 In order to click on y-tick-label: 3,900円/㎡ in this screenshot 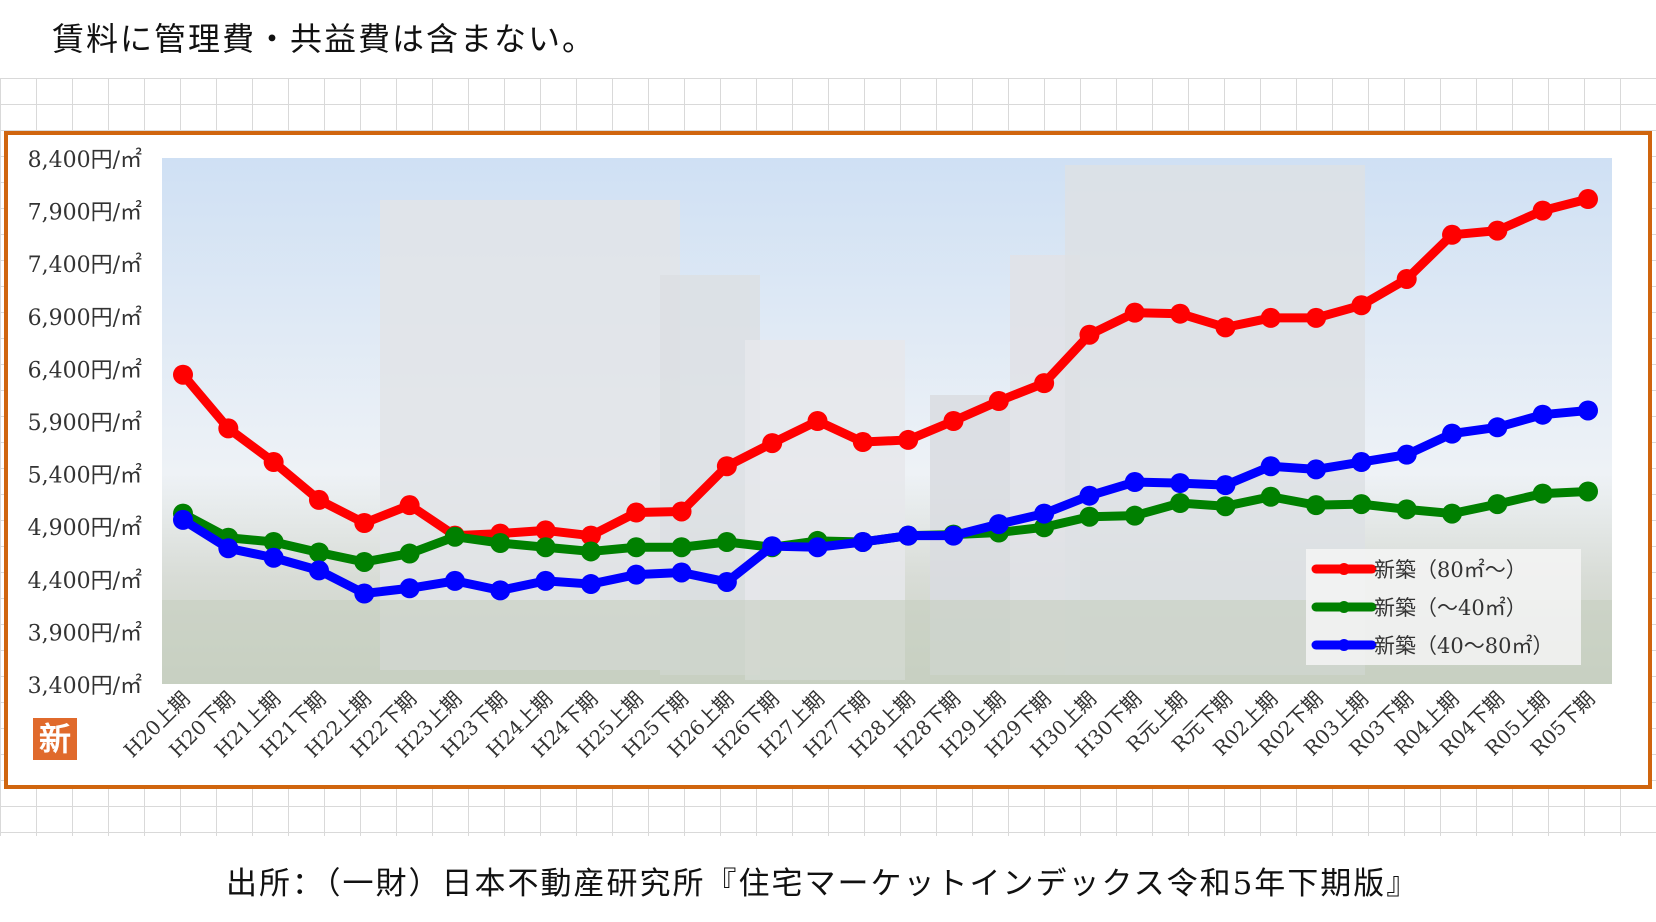, I will do `click(85, 633)`.